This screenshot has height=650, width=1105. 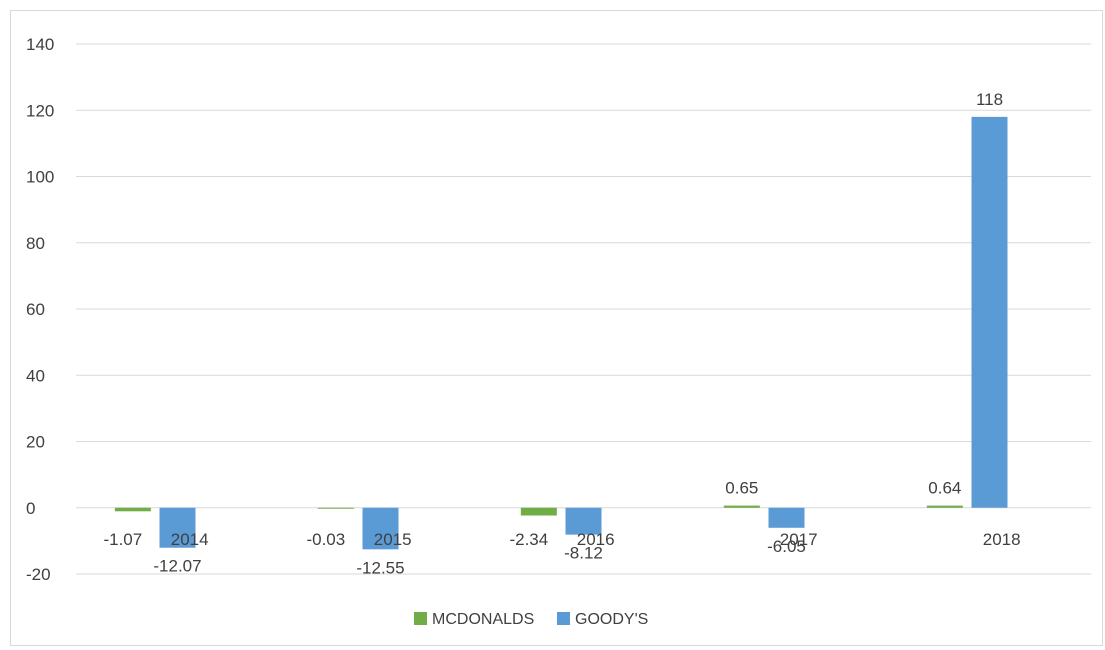 I want to click on x-tick-label: 2017, so click(x=799, y=539).